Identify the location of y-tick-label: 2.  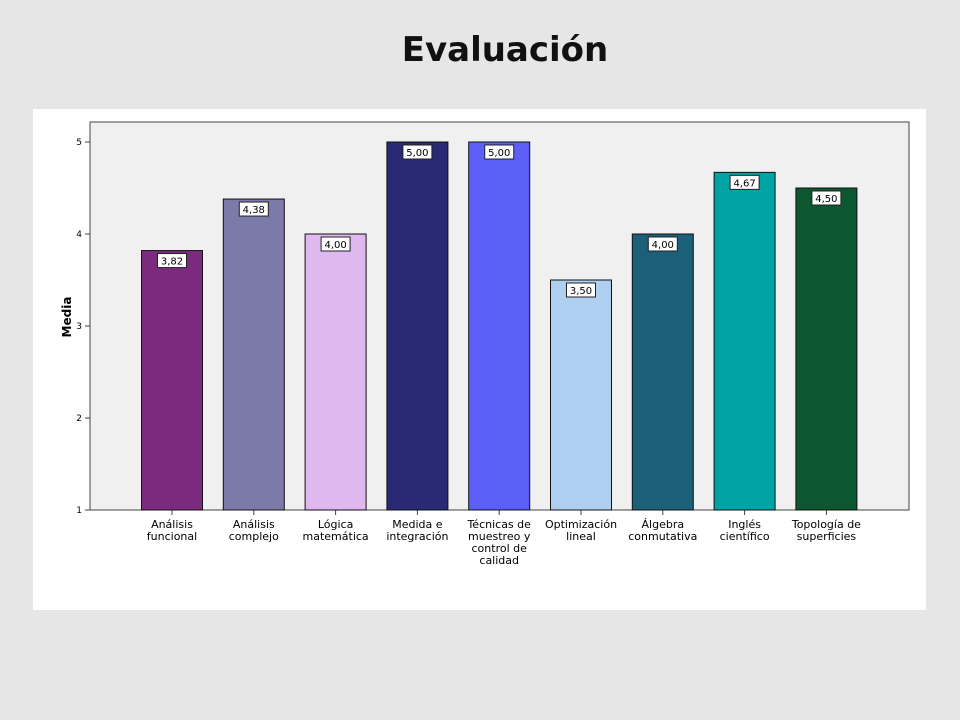
(79, 419).